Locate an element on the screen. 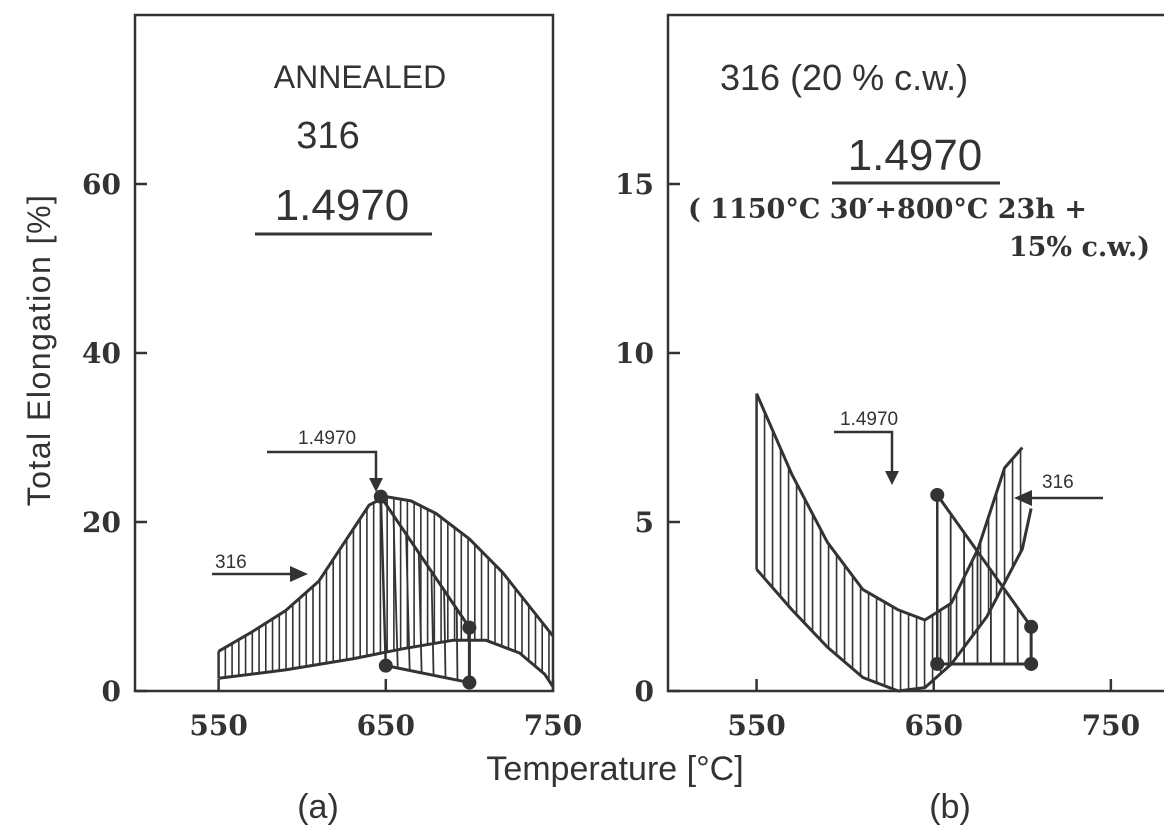 Image resolution: width=1164 pixels, height=826 pixels. y-axis-label: Total Elongation [%] is located at coordinates (39, 350).